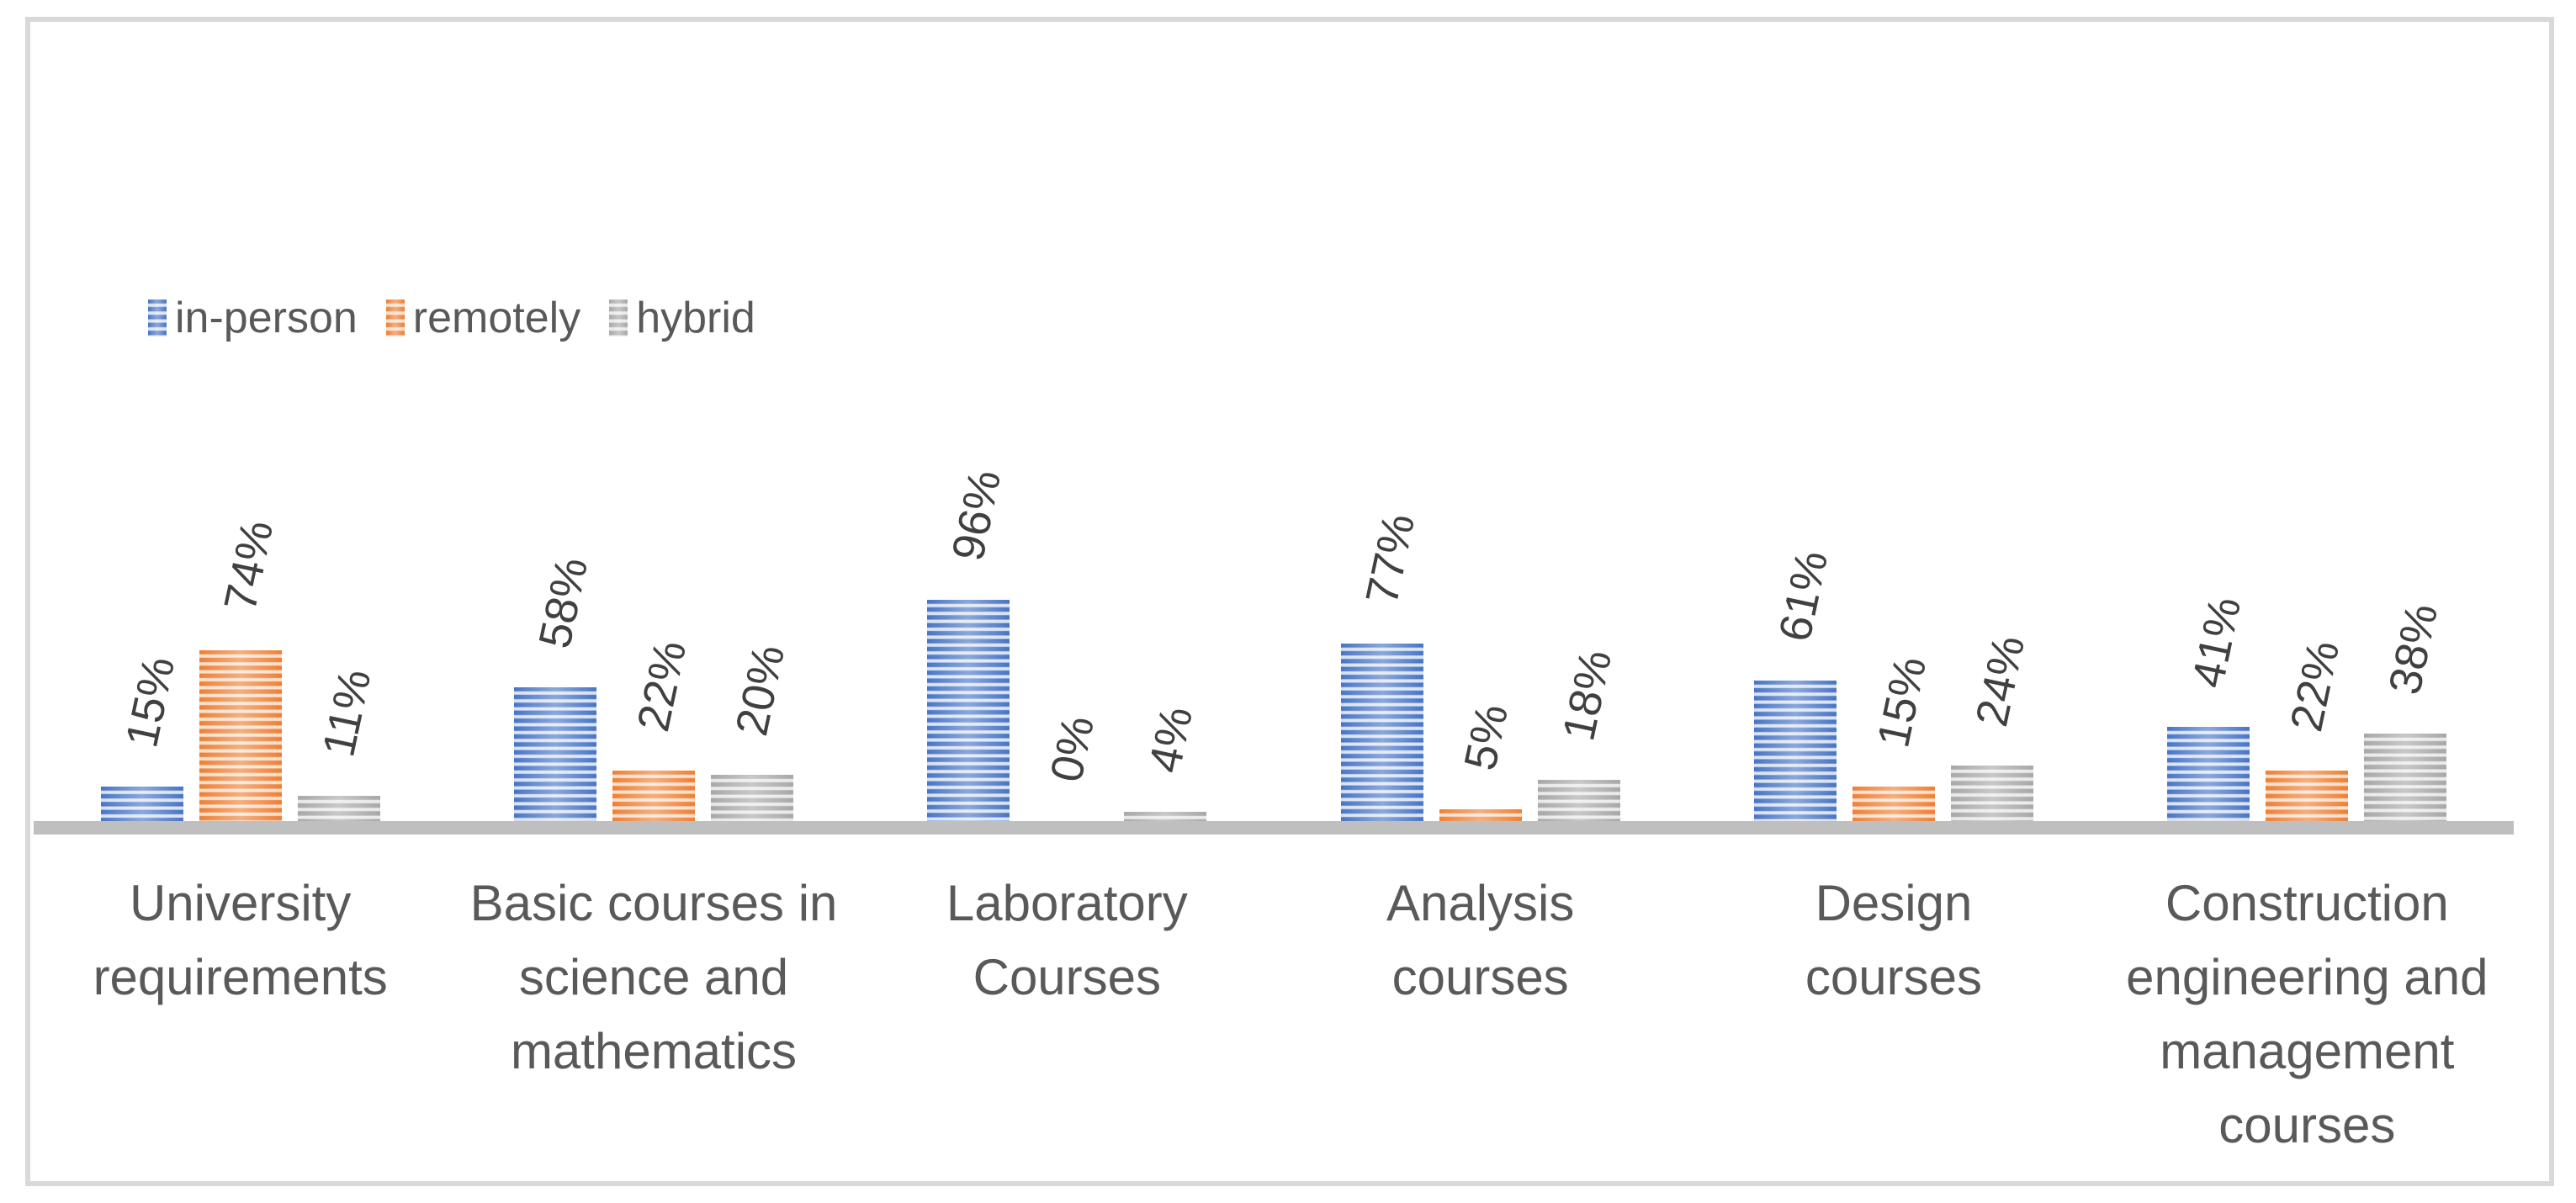  I want to click on legend-swatch-remotely, so click(395, 318).